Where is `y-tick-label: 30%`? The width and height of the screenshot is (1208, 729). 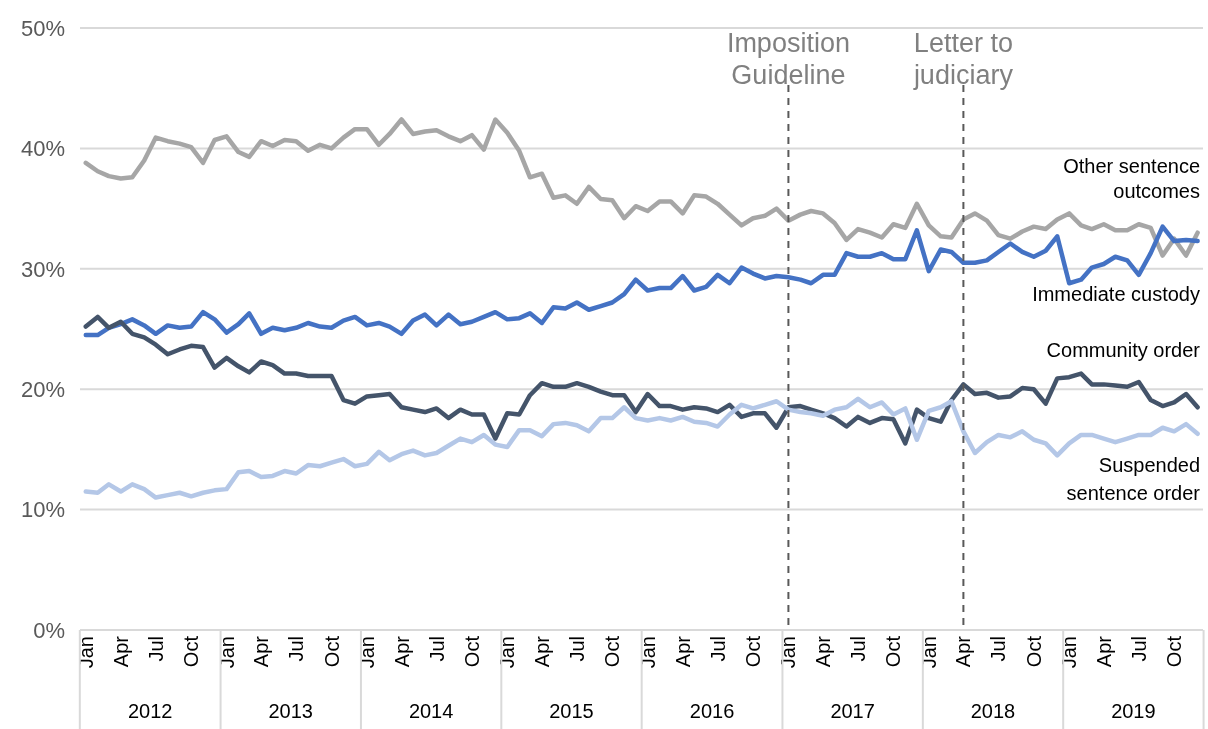 y-tick-label: 30% is located at coordinates (42, 269).